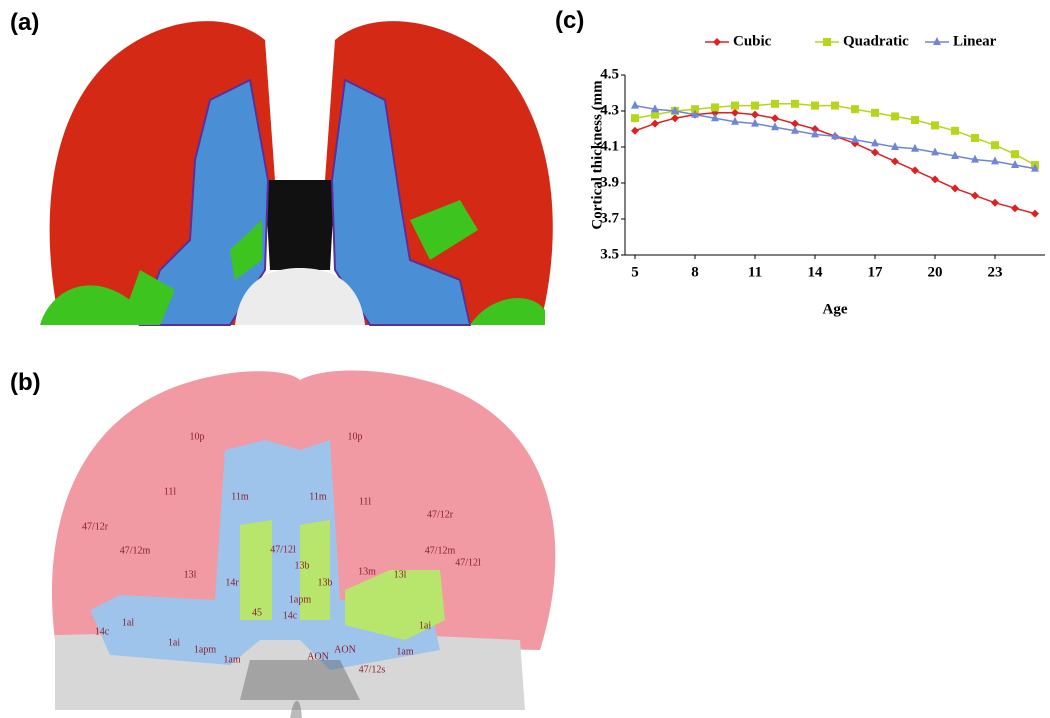  I want to click on x-tick-label: 14, so click(816, 272).